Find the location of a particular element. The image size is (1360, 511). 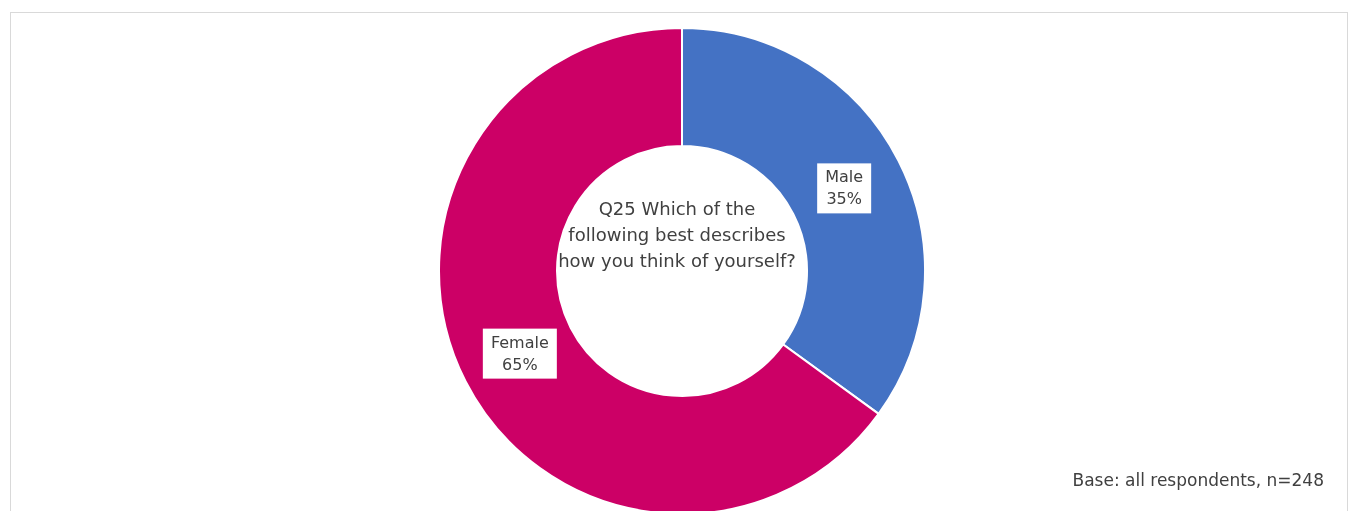

data-label: 35% is located at coordinates (844, 199).